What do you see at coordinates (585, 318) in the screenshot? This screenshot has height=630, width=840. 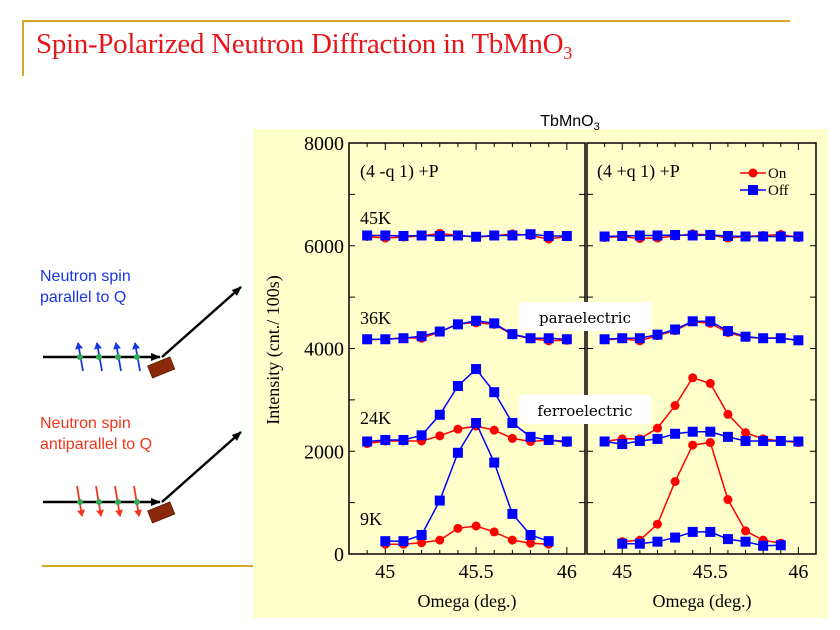 I see `paraelectric-label: paraelectric` at bounding box center [585, 318].